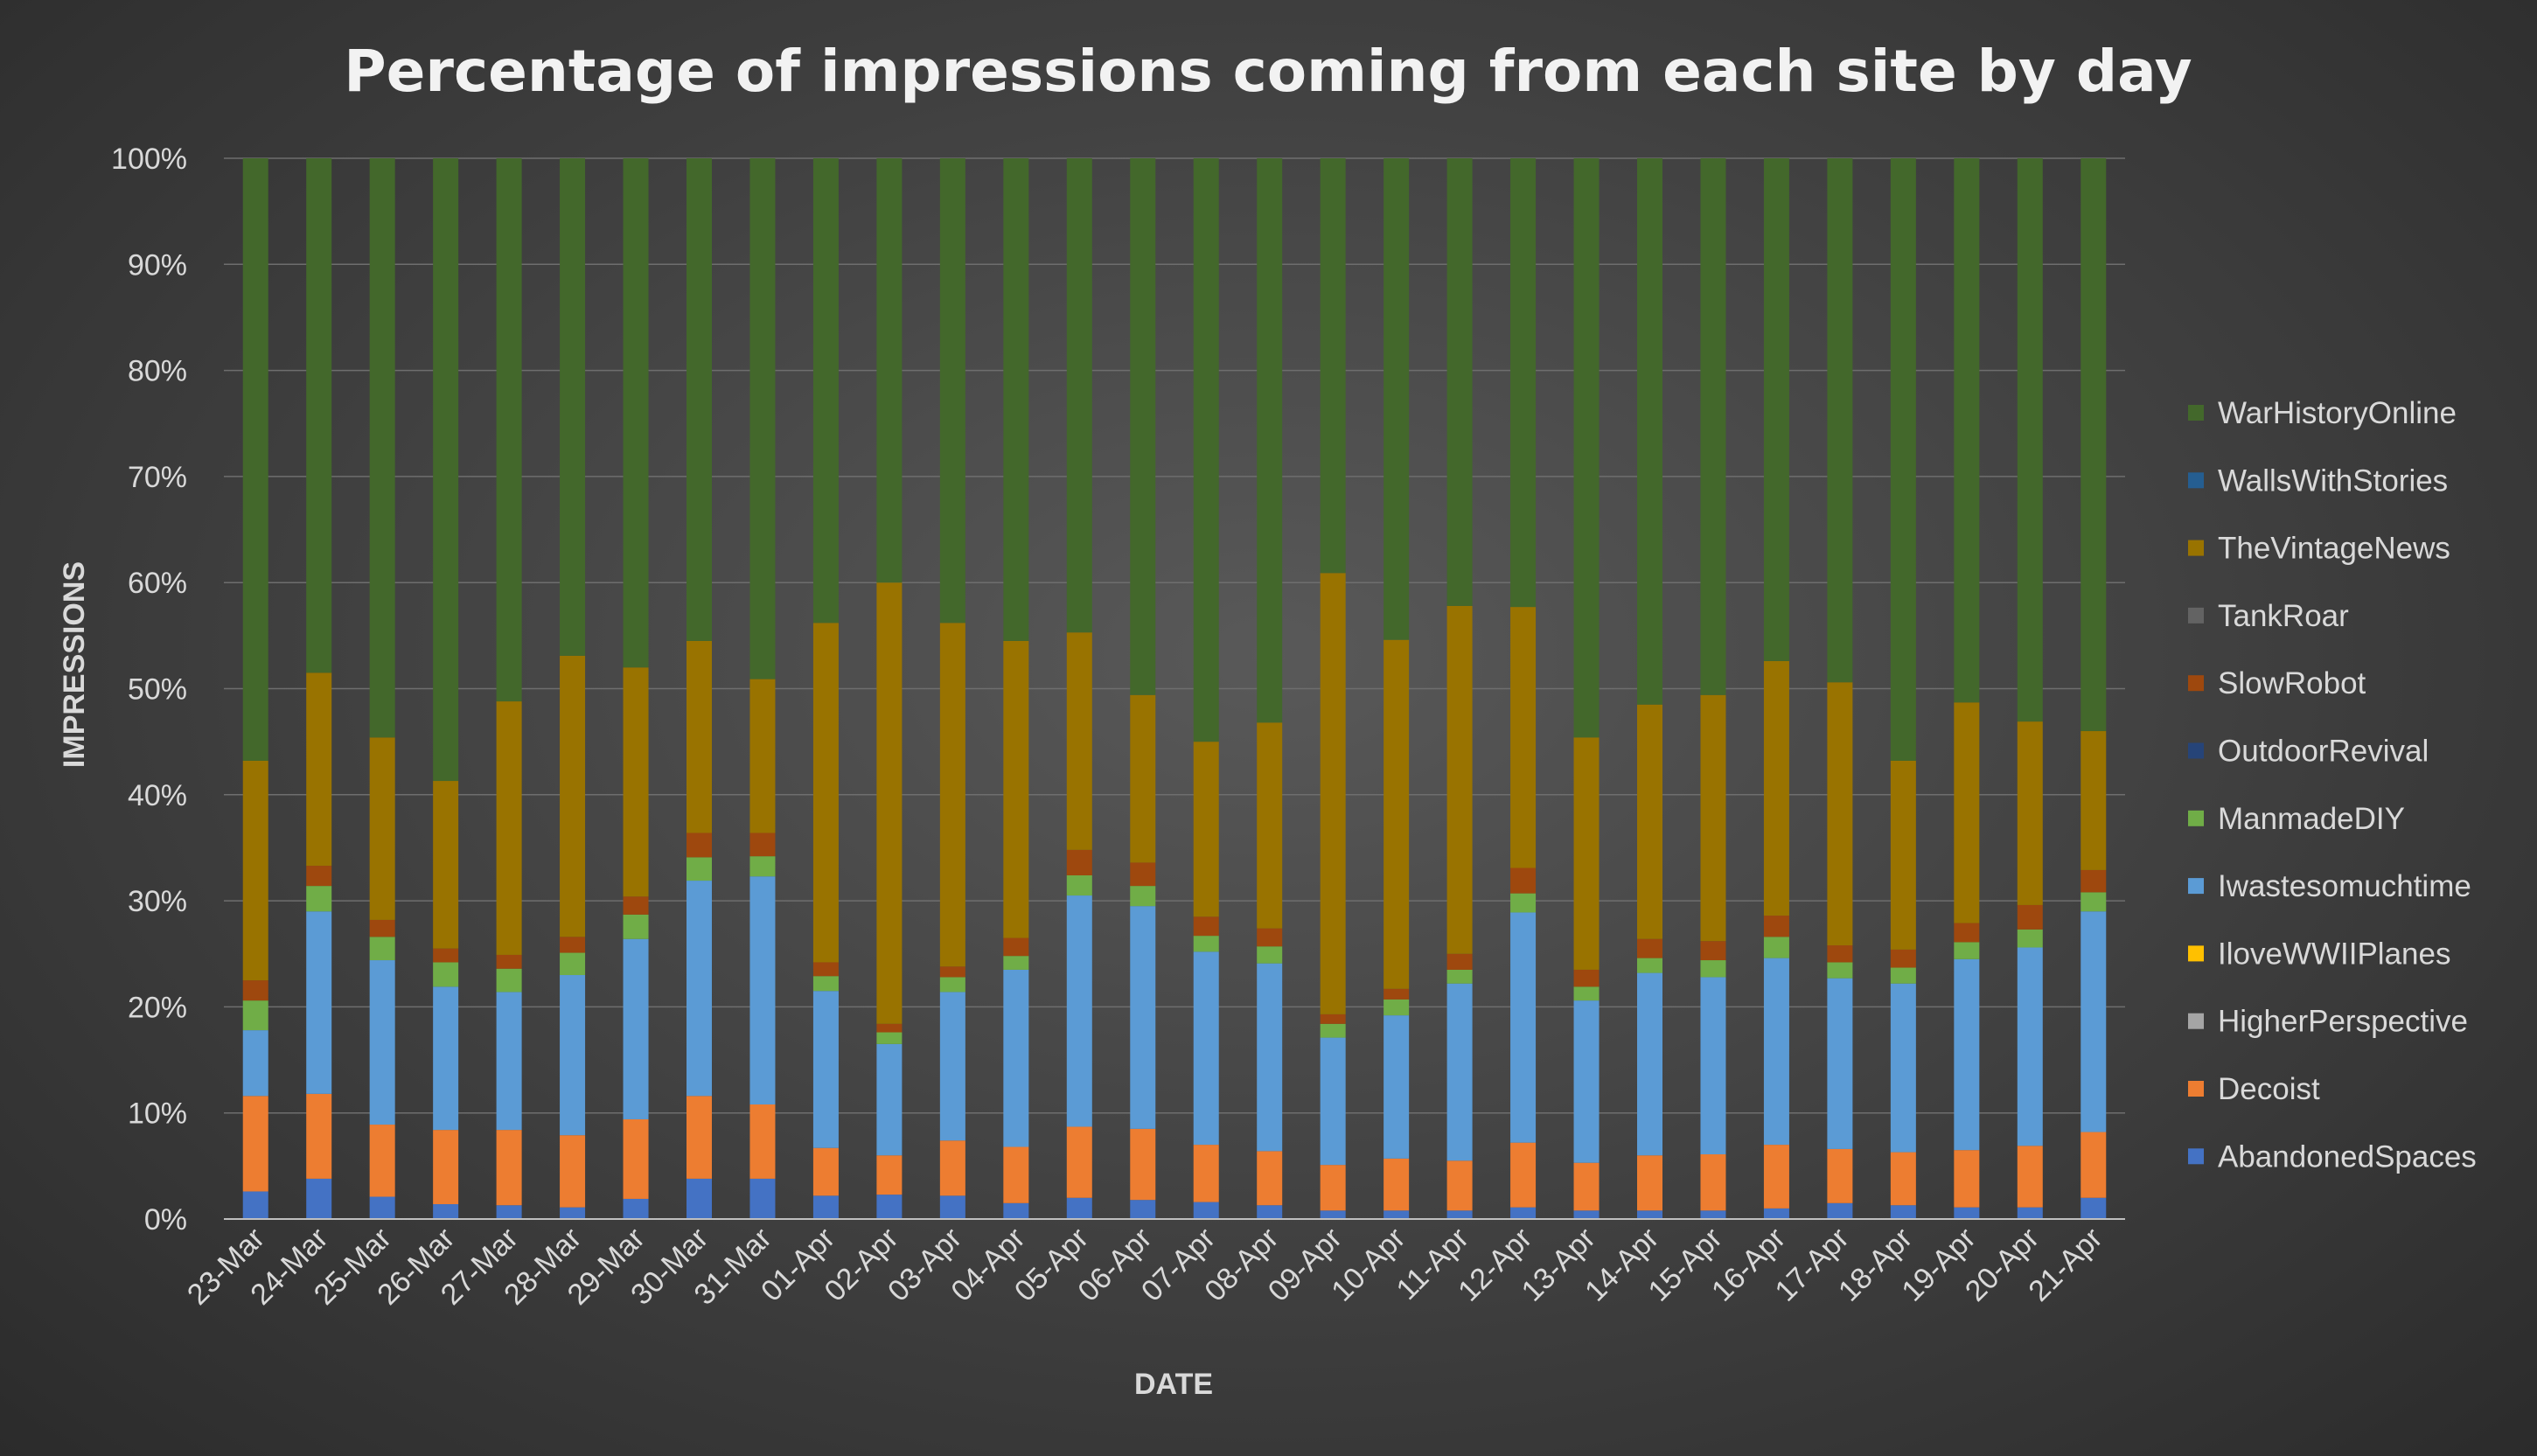  What do you see at coordinates (149, 159) in the screenshot?
I see `y-tick-label: 100%` at bounding box center [149, 159].